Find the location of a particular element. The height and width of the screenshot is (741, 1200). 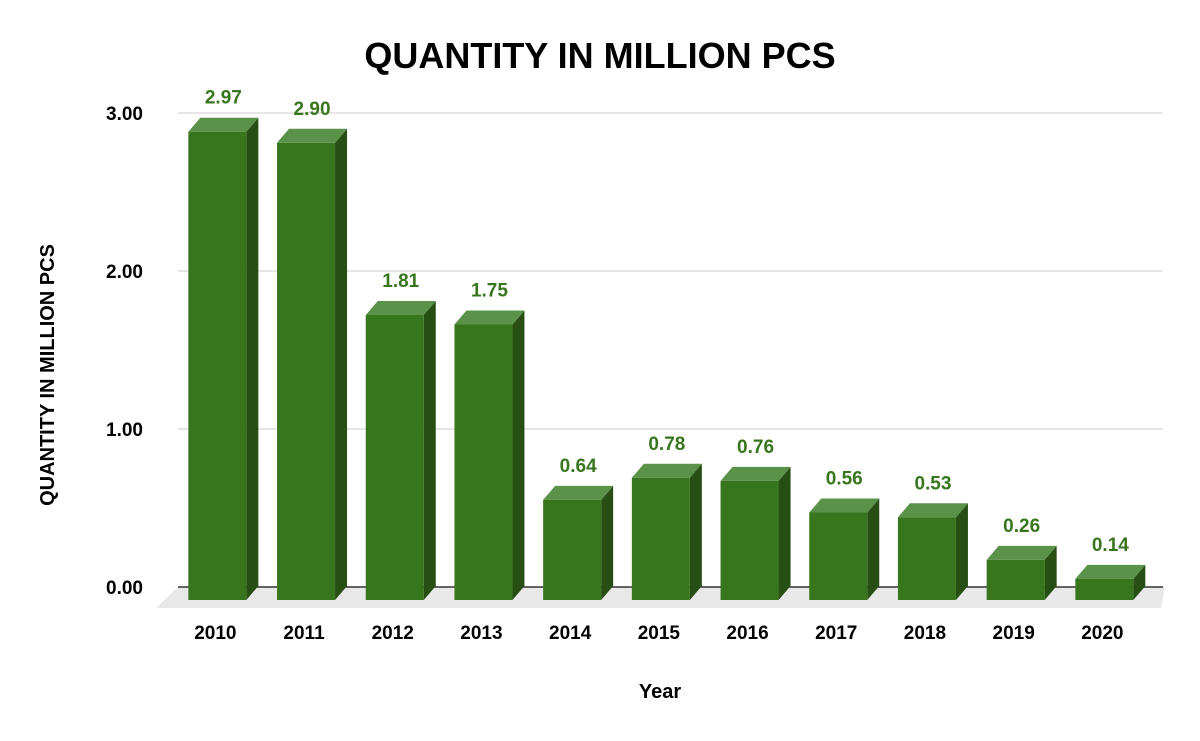

x-tick-label: 2018 is located at coordinates (925, 633).